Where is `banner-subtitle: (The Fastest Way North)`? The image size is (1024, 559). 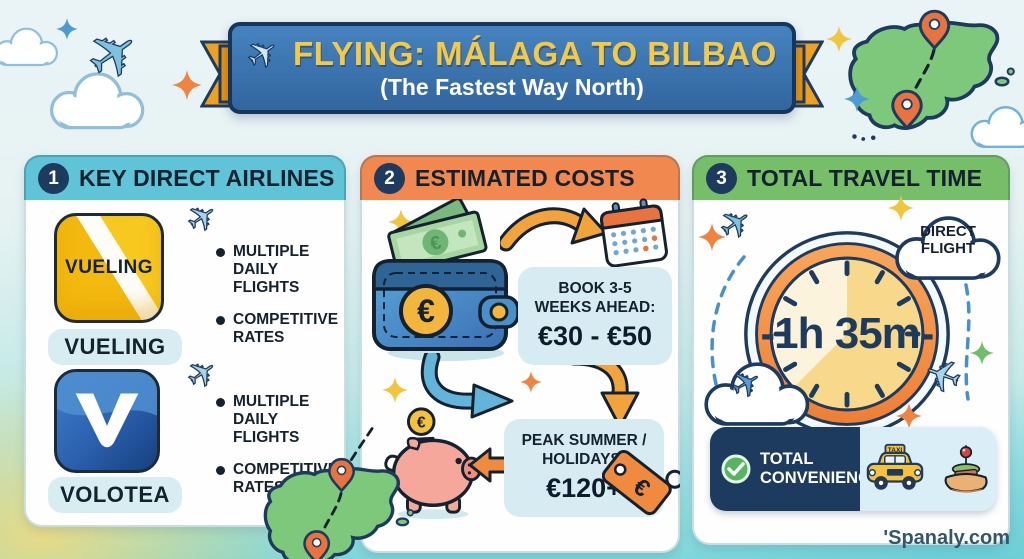
banner-subtitle: (The Fastest Way North) is located at coordinates (512, 87).